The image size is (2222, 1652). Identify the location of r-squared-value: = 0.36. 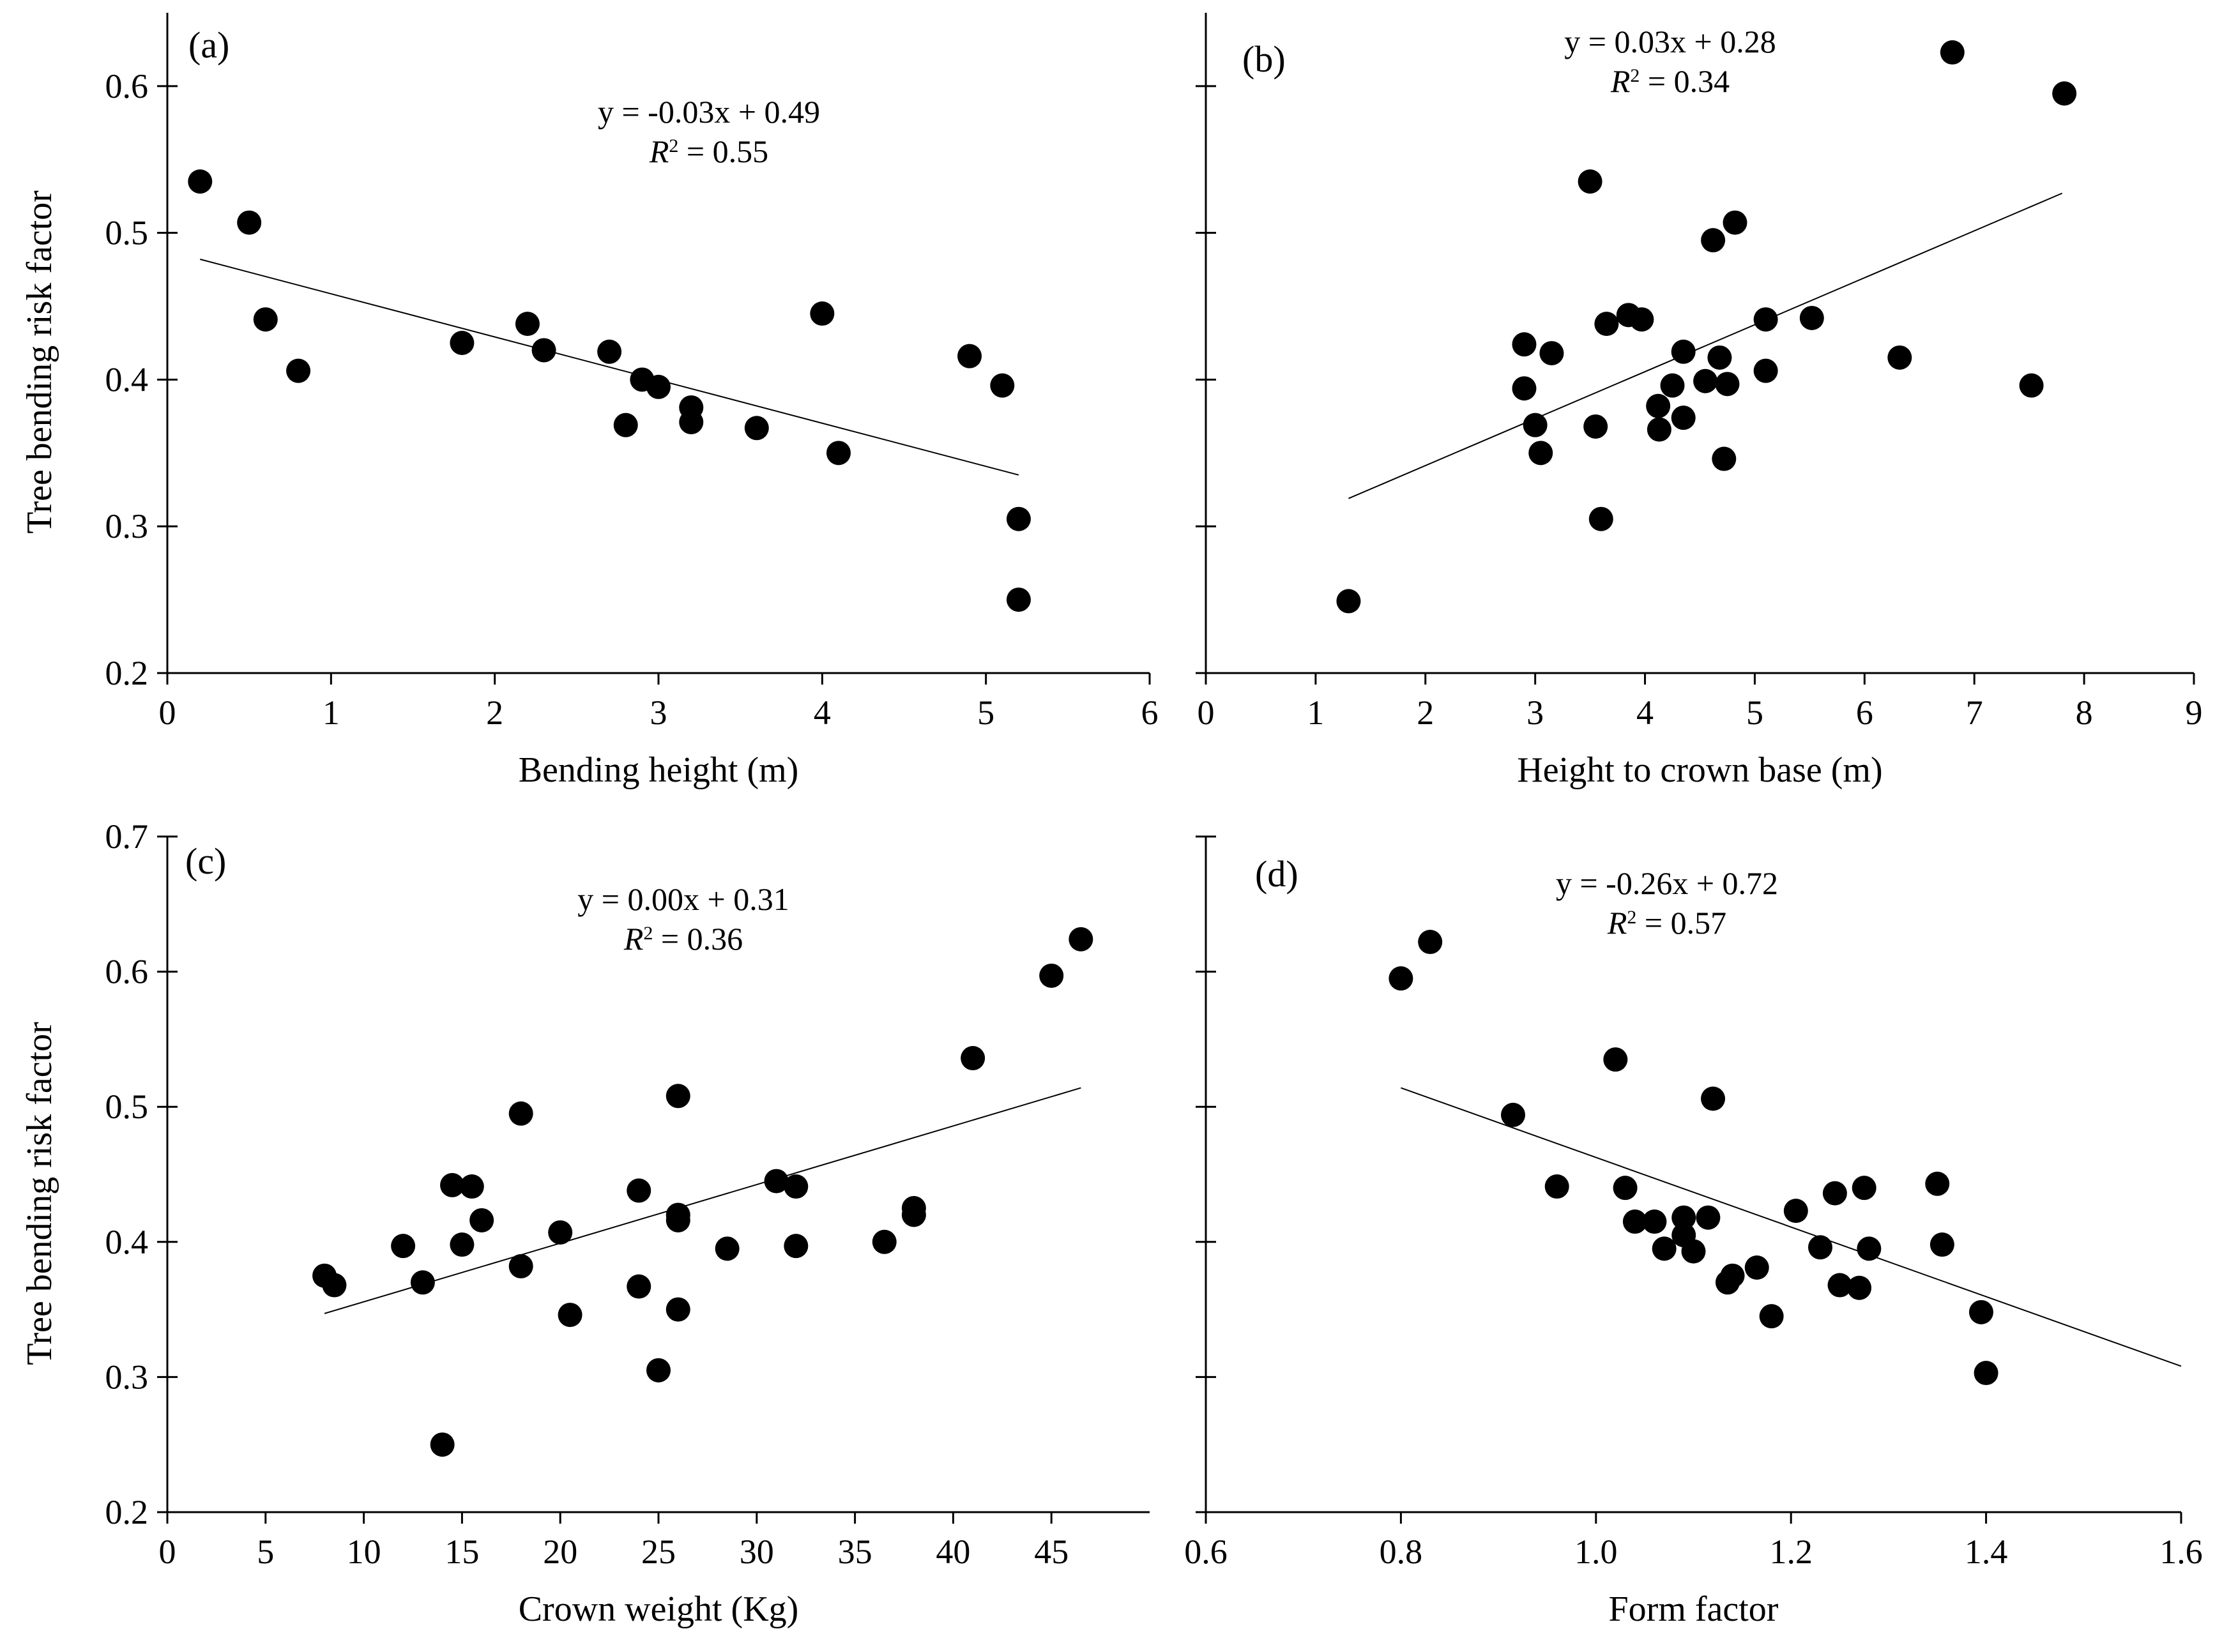
(698, 939).